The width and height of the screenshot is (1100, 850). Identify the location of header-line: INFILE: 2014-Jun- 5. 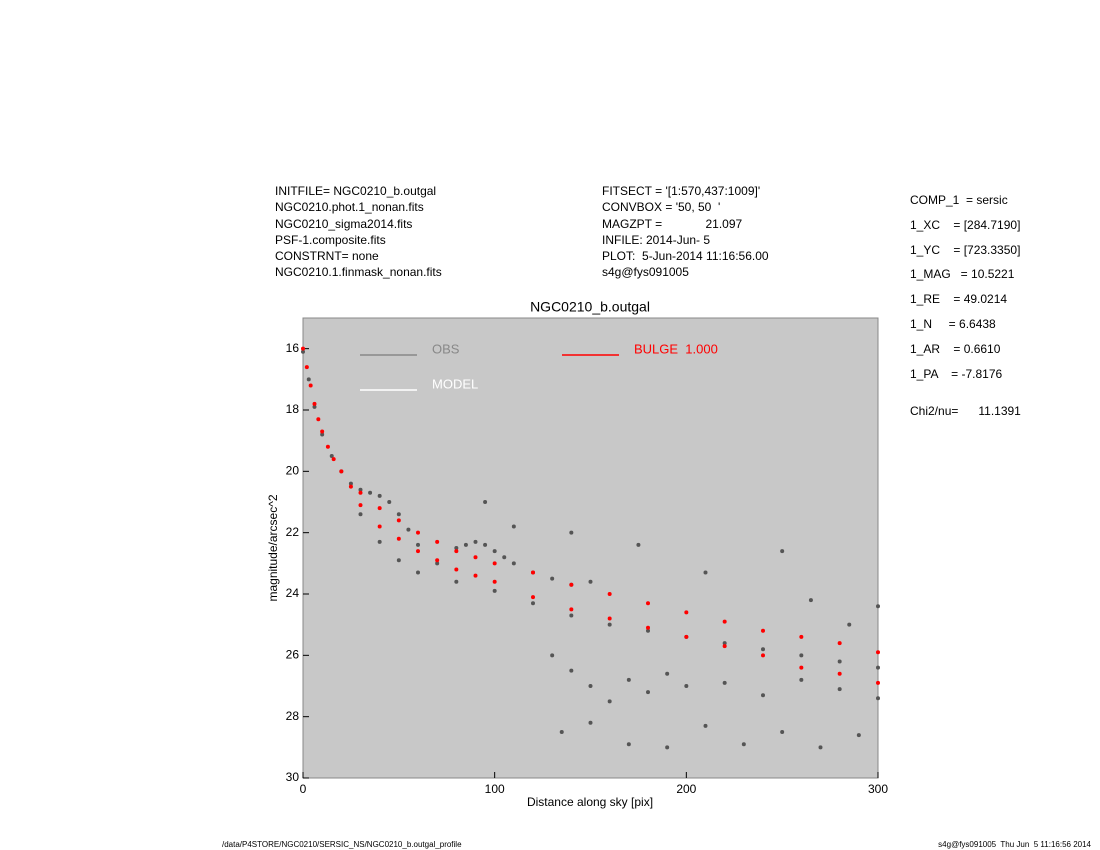
(656, 239).